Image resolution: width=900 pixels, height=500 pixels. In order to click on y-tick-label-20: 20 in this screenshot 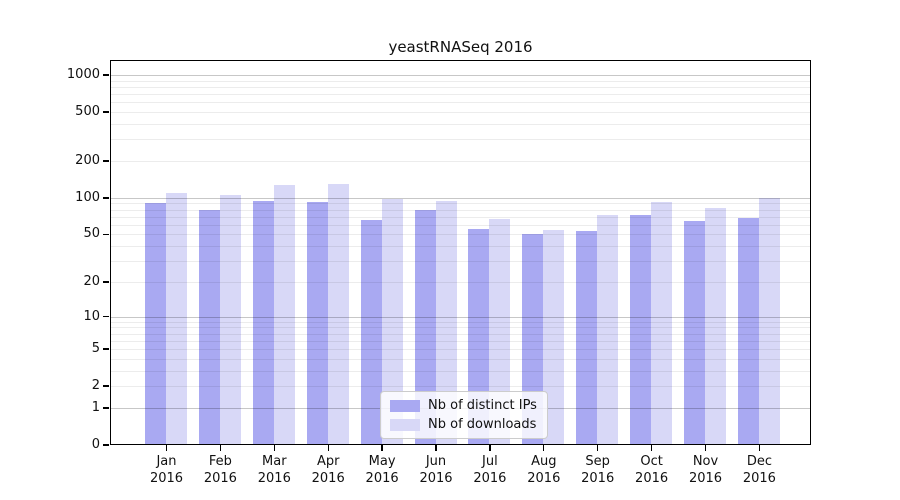, I will do `click(91, 281)`.